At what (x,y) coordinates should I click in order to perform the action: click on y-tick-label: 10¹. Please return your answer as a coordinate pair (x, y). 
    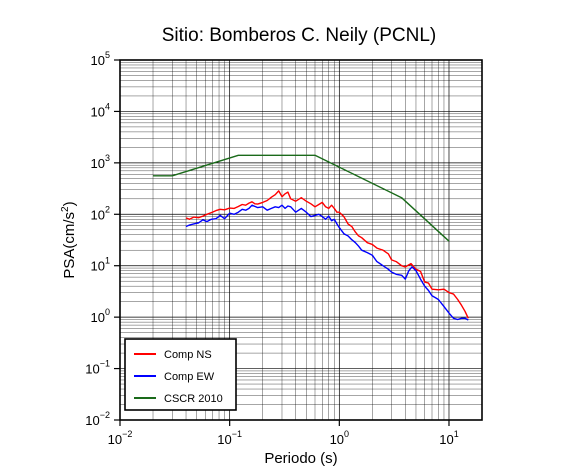
    Looking at the image, I should click on (100, 265).